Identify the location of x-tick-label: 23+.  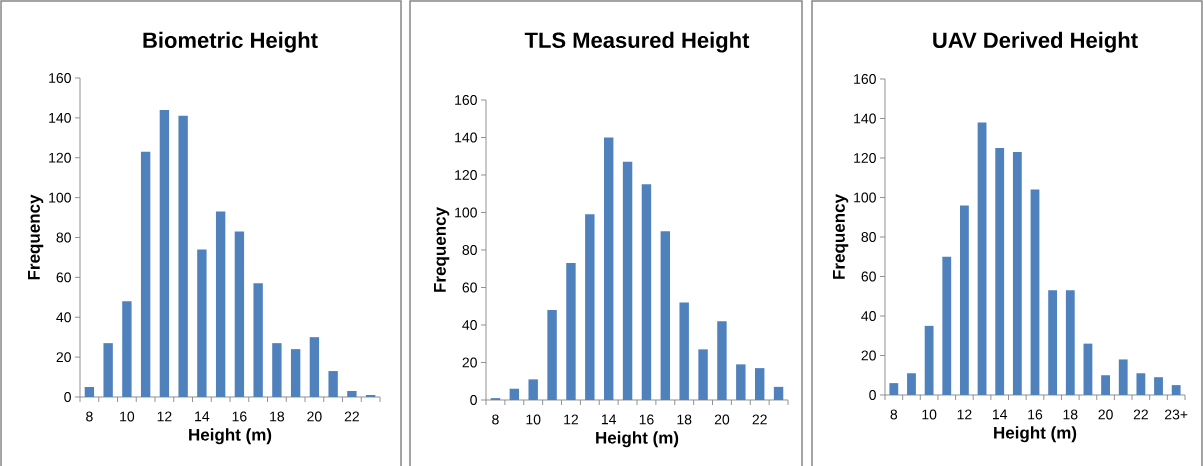
(1176, 414).